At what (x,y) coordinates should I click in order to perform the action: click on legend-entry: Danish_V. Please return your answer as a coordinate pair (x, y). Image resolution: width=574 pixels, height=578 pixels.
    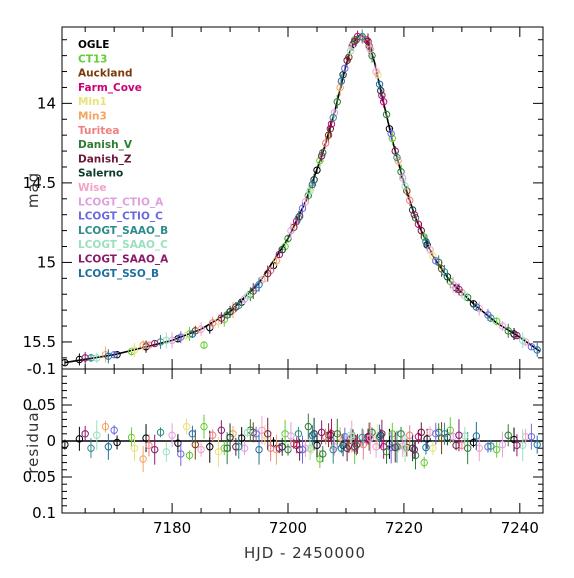
    Looking at the image, I should click on (105, 145).